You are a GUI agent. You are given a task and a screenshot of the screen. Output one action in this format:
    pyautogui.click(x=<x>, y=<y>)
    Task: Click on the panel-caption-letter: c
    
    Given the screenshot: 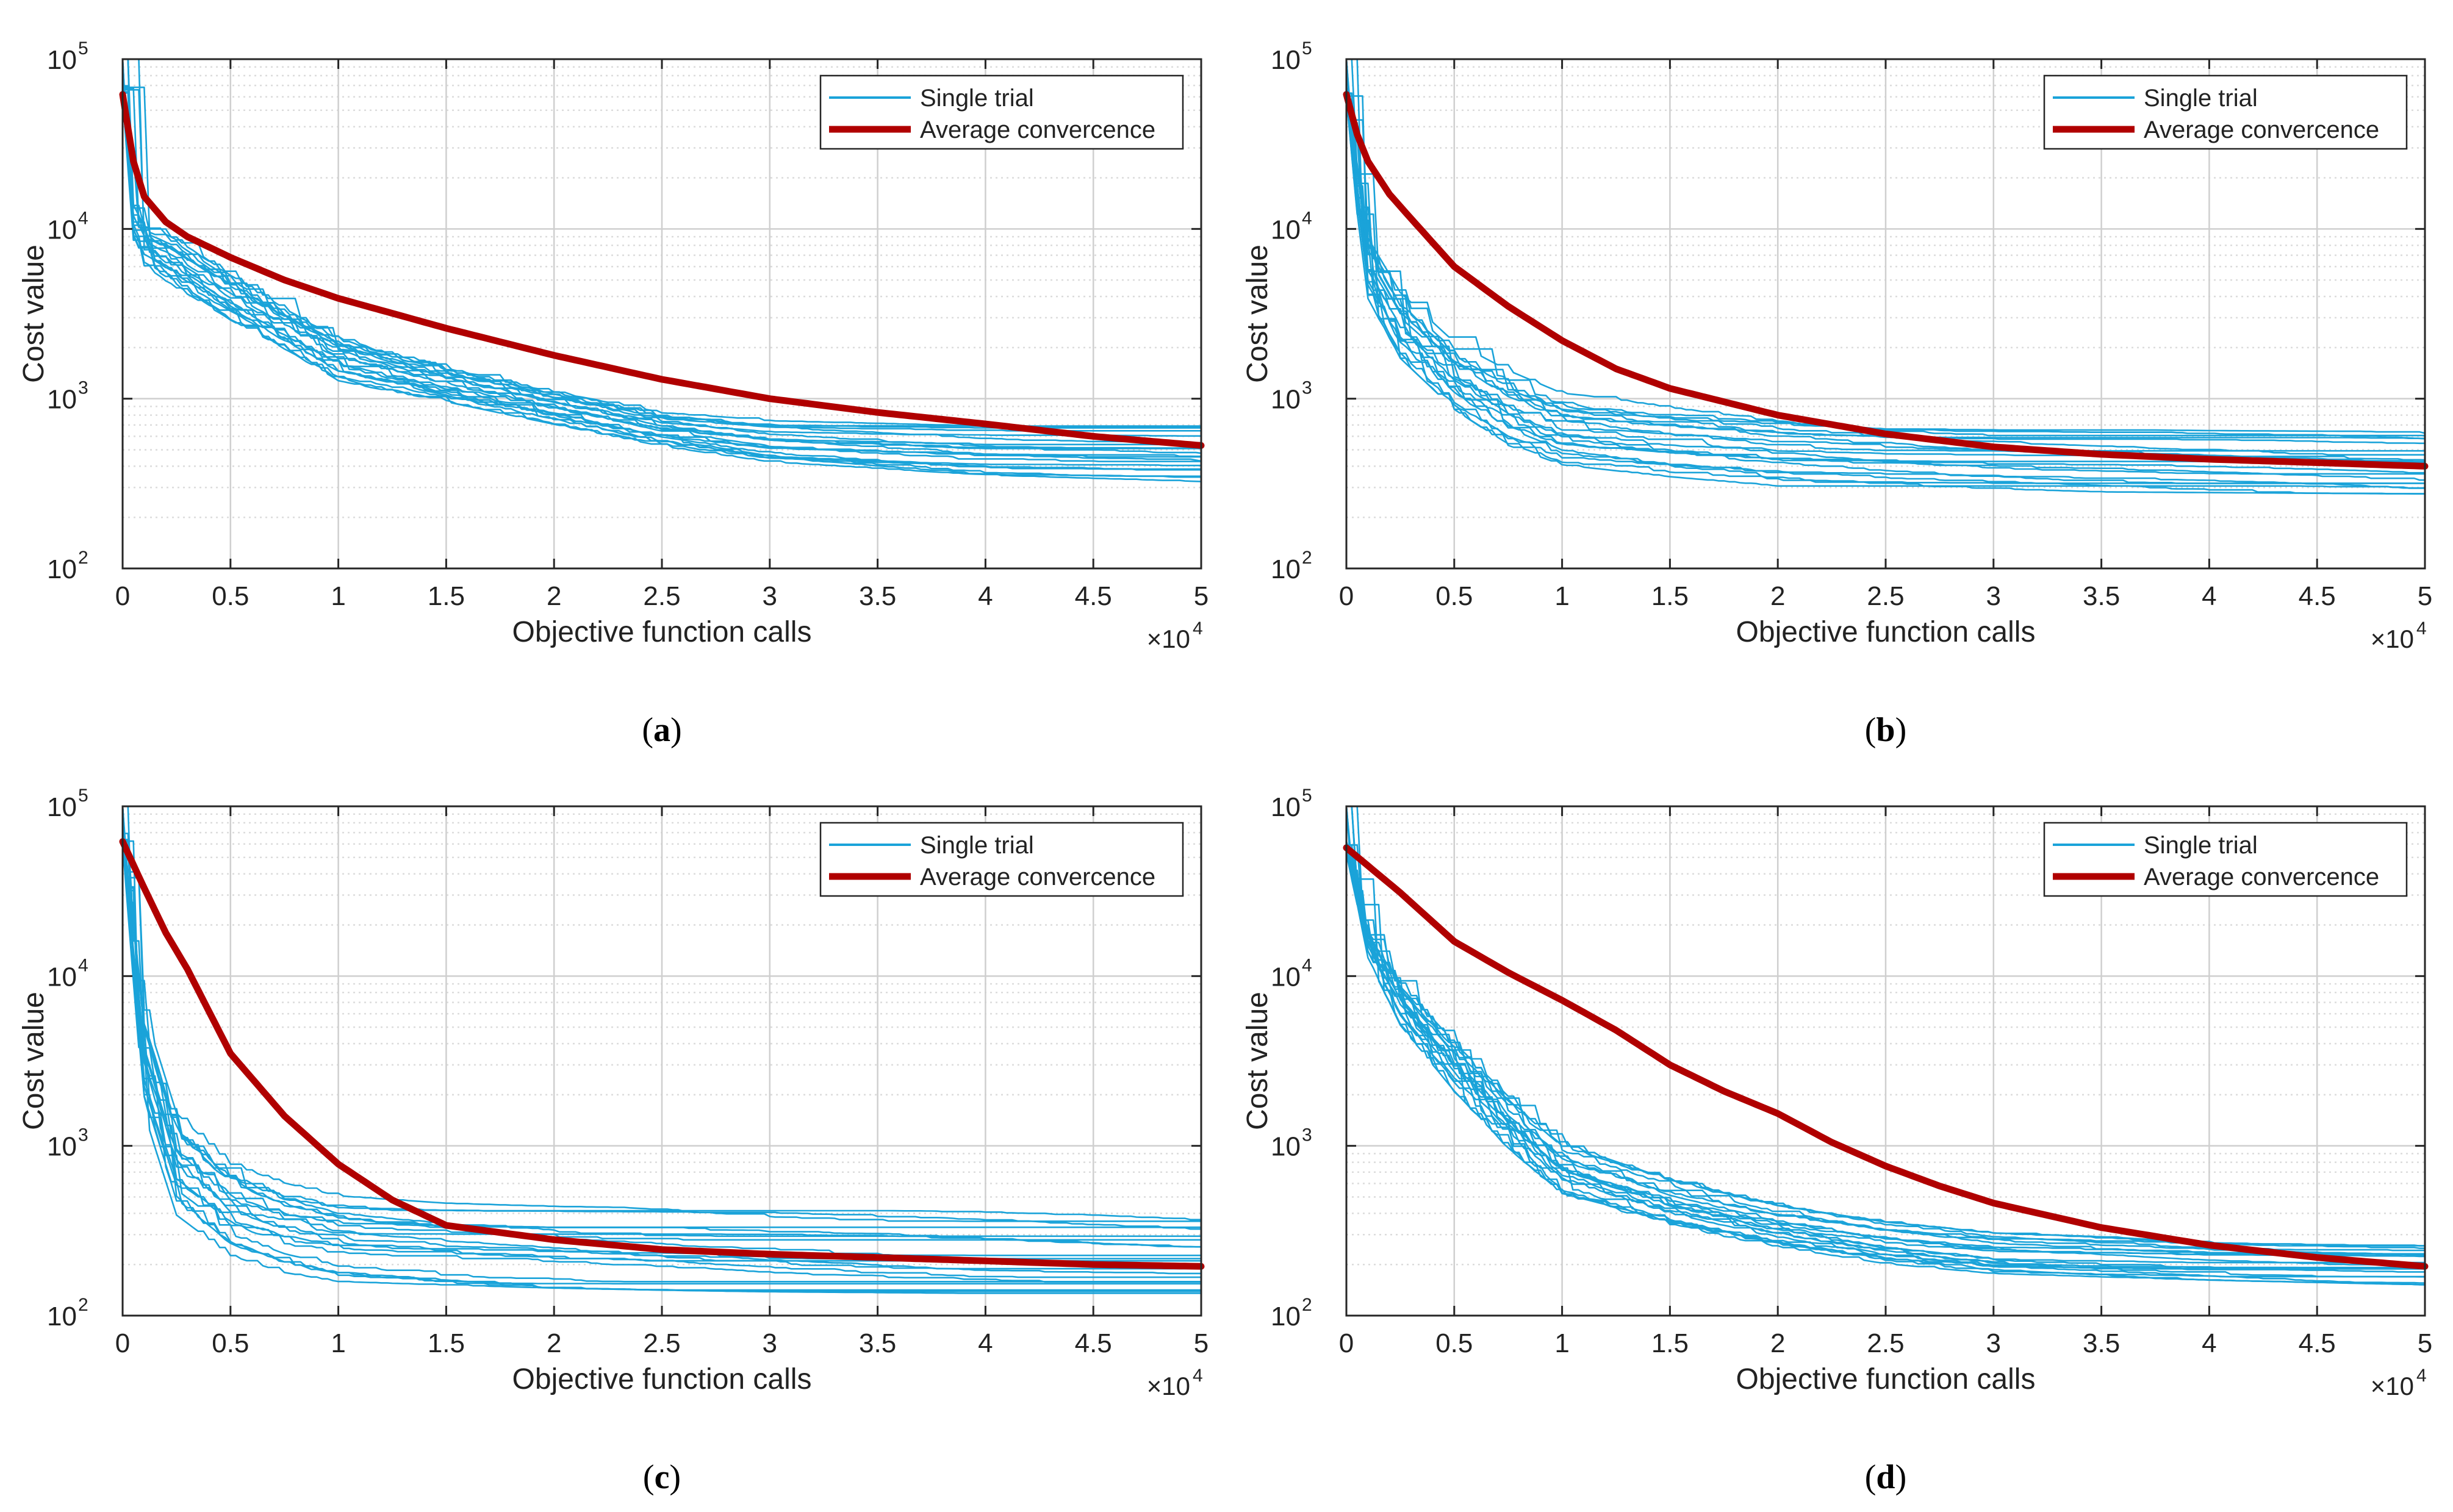 What is the action you would take?
    pyautogui.click(x=663, y=1477)
    